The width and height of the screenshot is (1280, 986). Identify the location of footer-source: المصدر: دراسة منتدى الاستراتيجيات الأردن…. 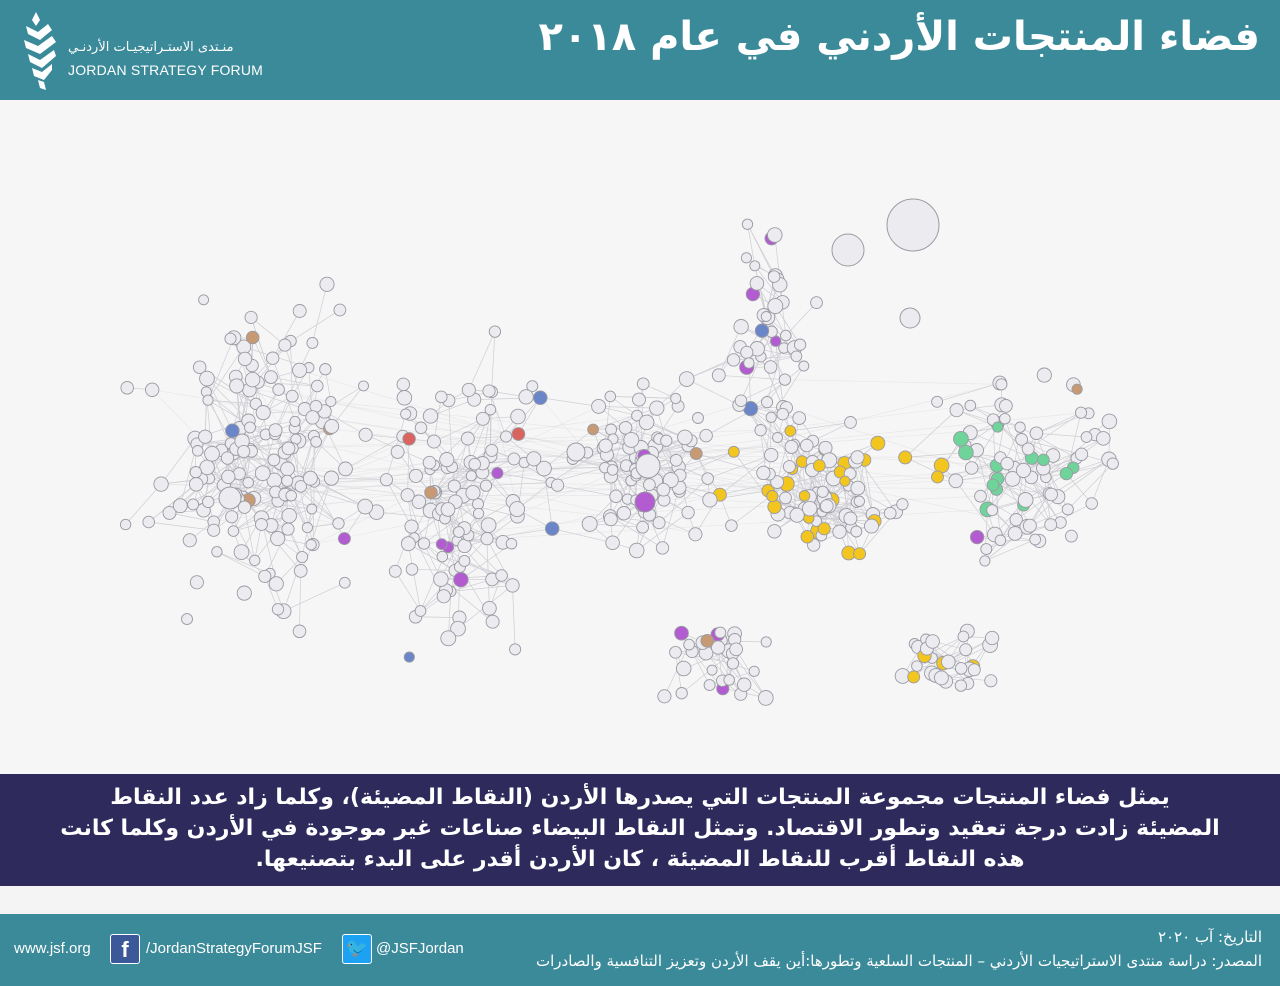
(899, 961).